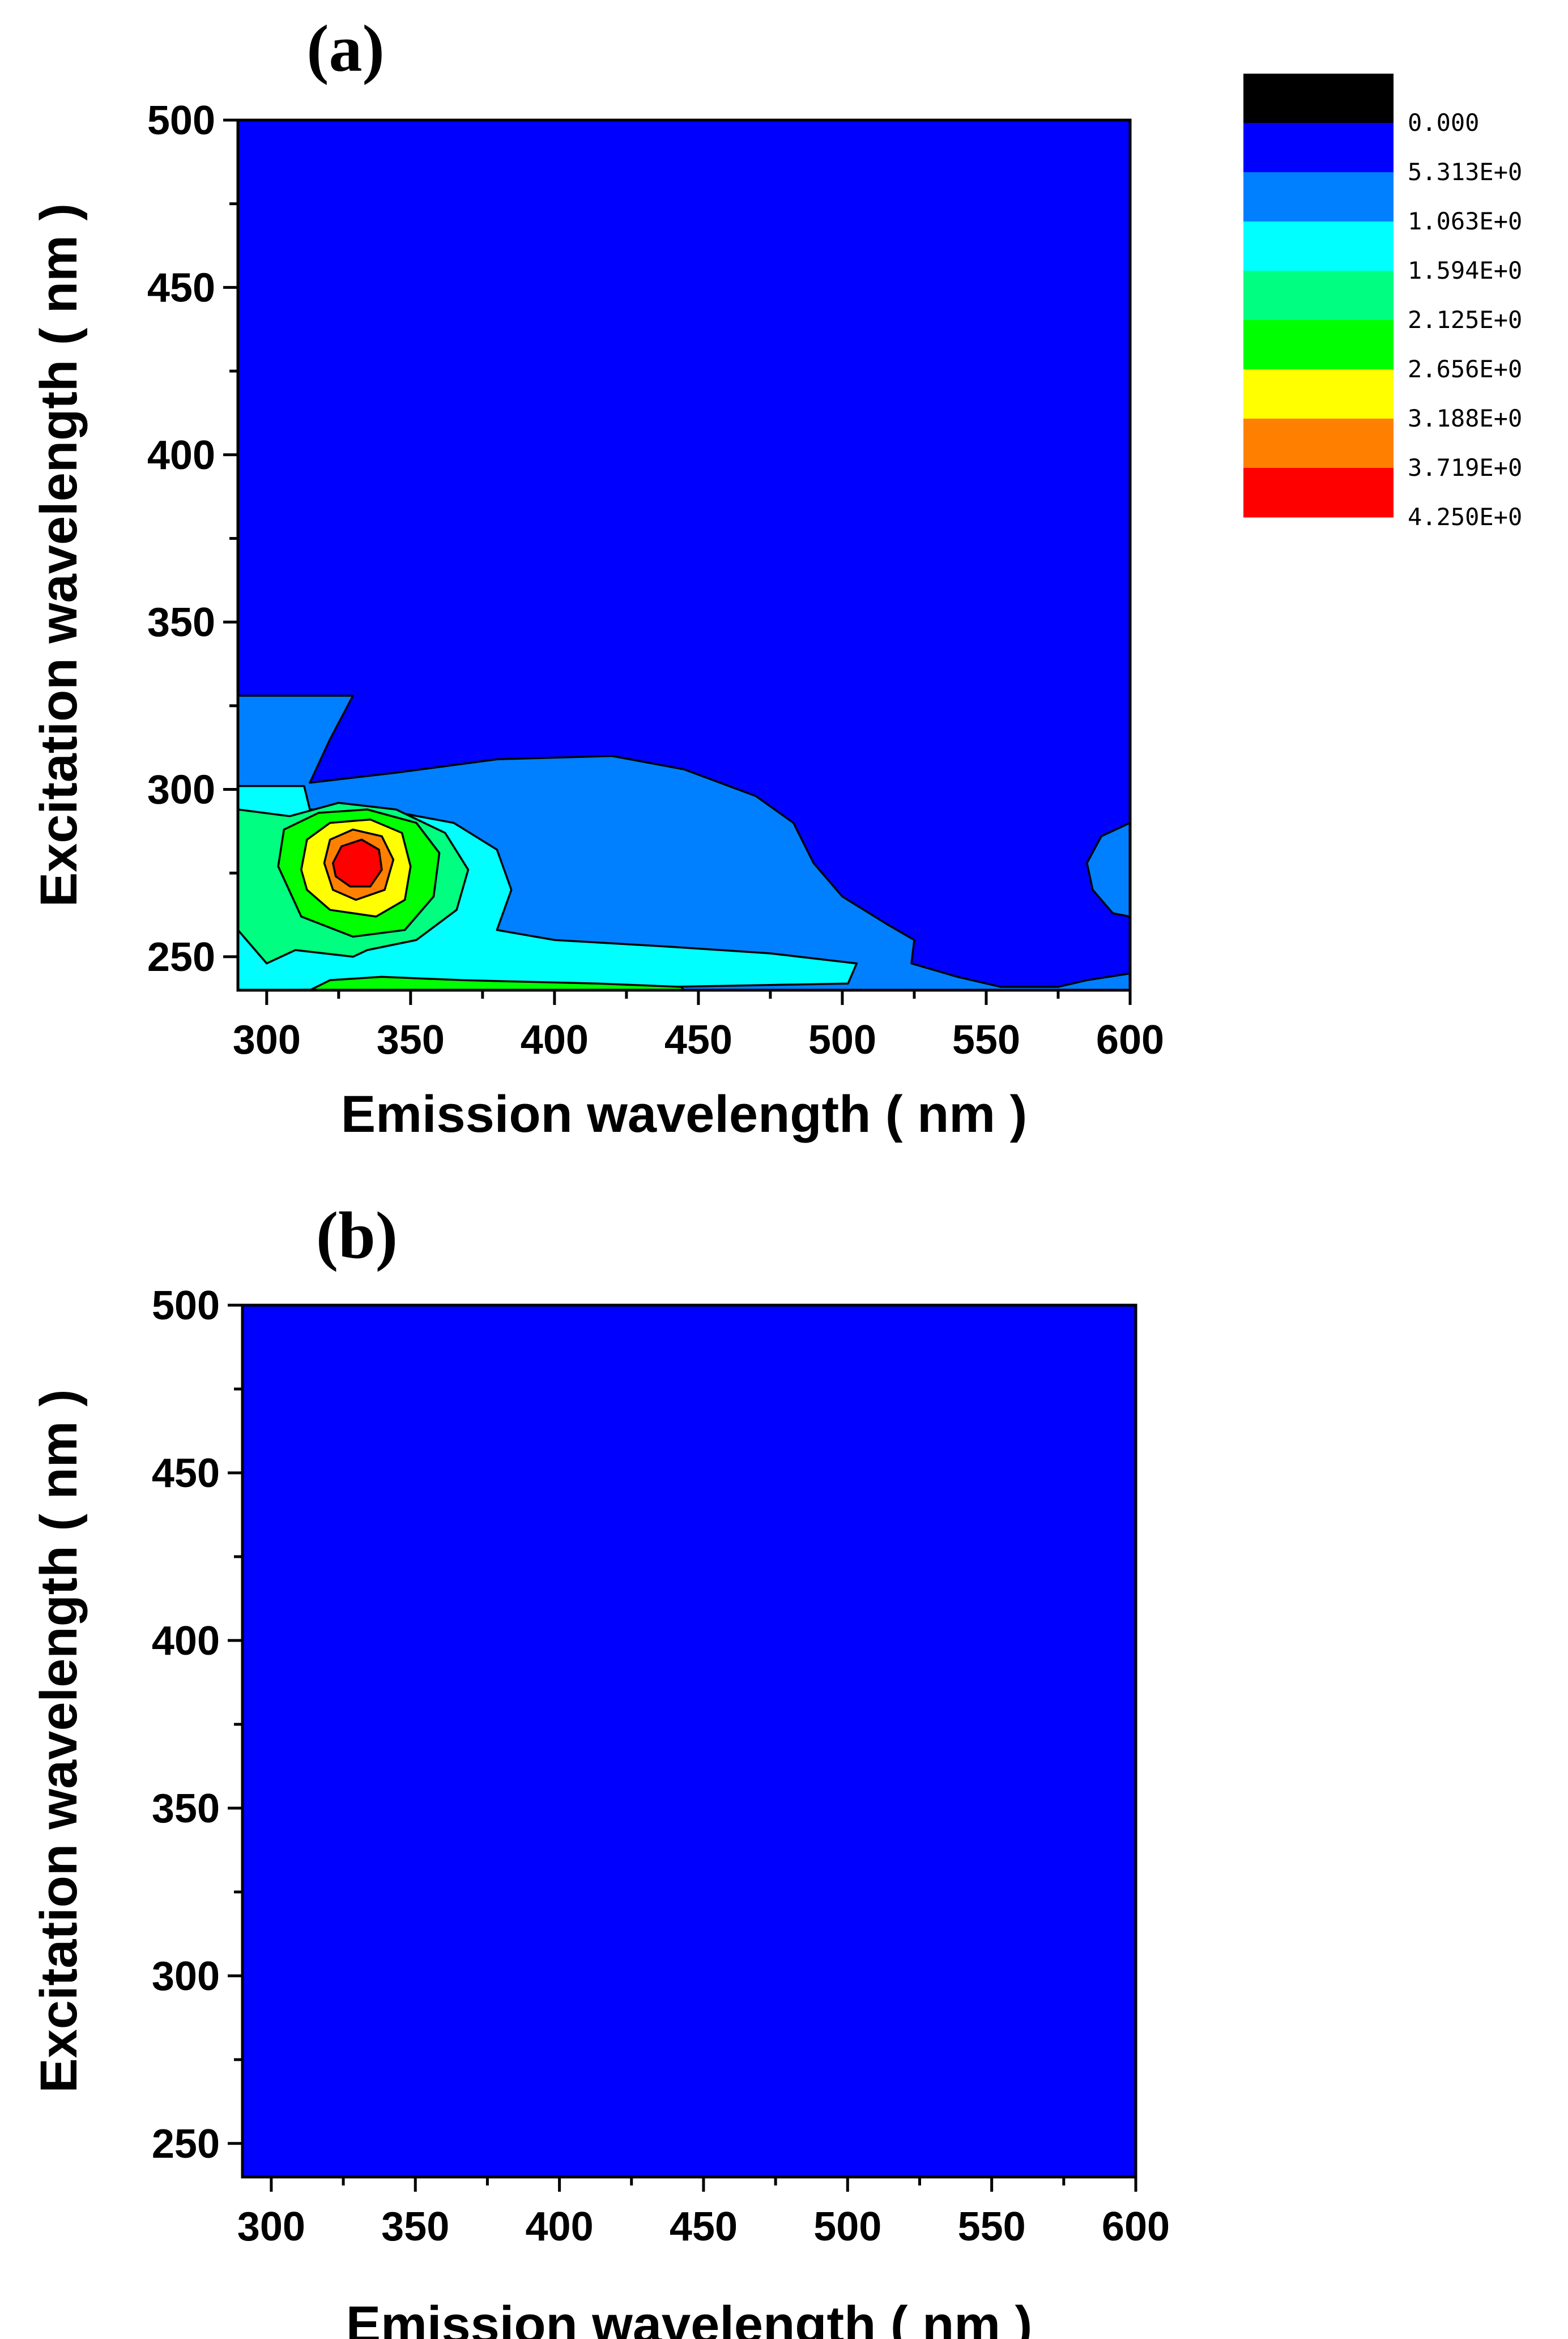 The image size is (1568, 2339). Describe the element at coordinates (1465, 369) in the screenshot. I see `legend-label: 2.656E+0` at that location.